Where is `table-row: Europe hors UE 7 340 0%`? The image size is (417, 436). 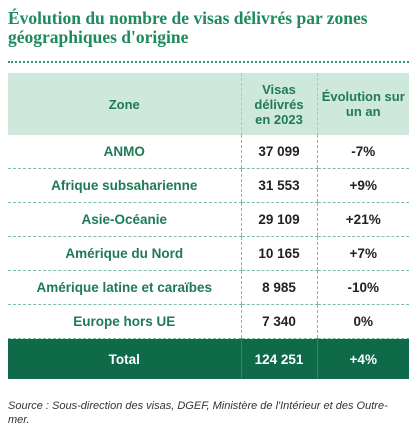
table-row: Europe hors UE 7 340 0% is located at coordinates (208, 321).